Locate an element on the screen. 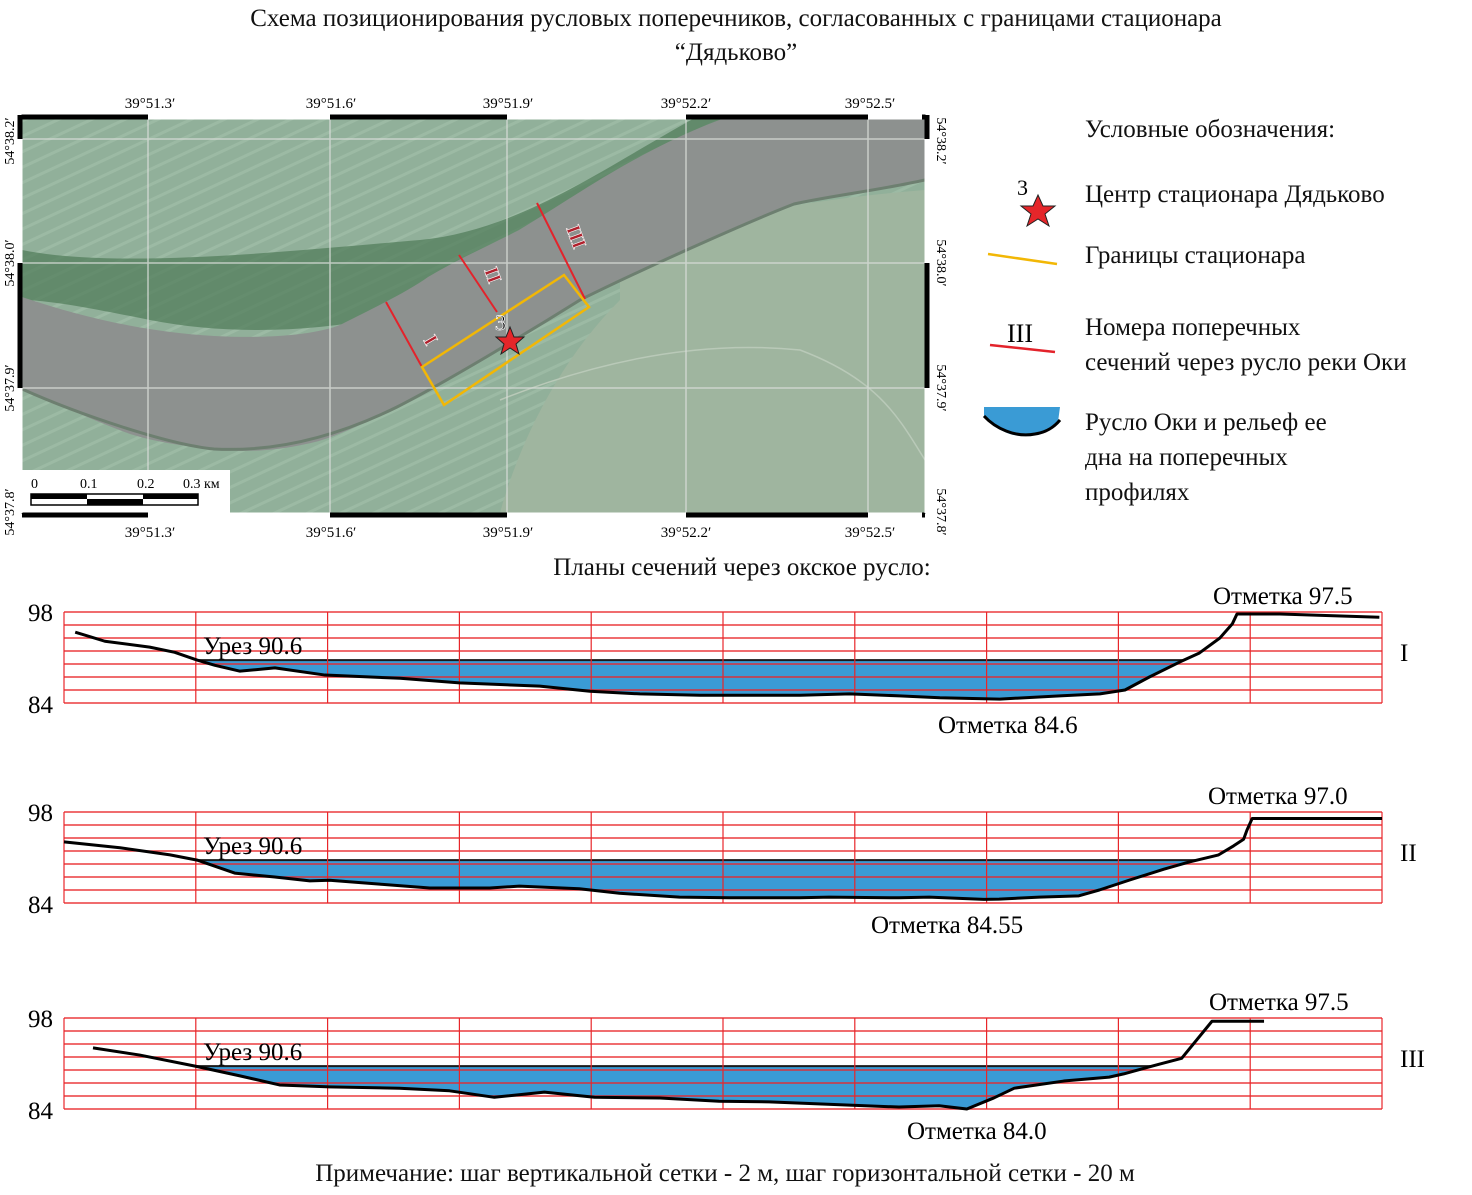 Image resolution: width=1472 pixels, height=1195 pixels. legend-channel-profile-icon is located at coordinates (1022, 421).